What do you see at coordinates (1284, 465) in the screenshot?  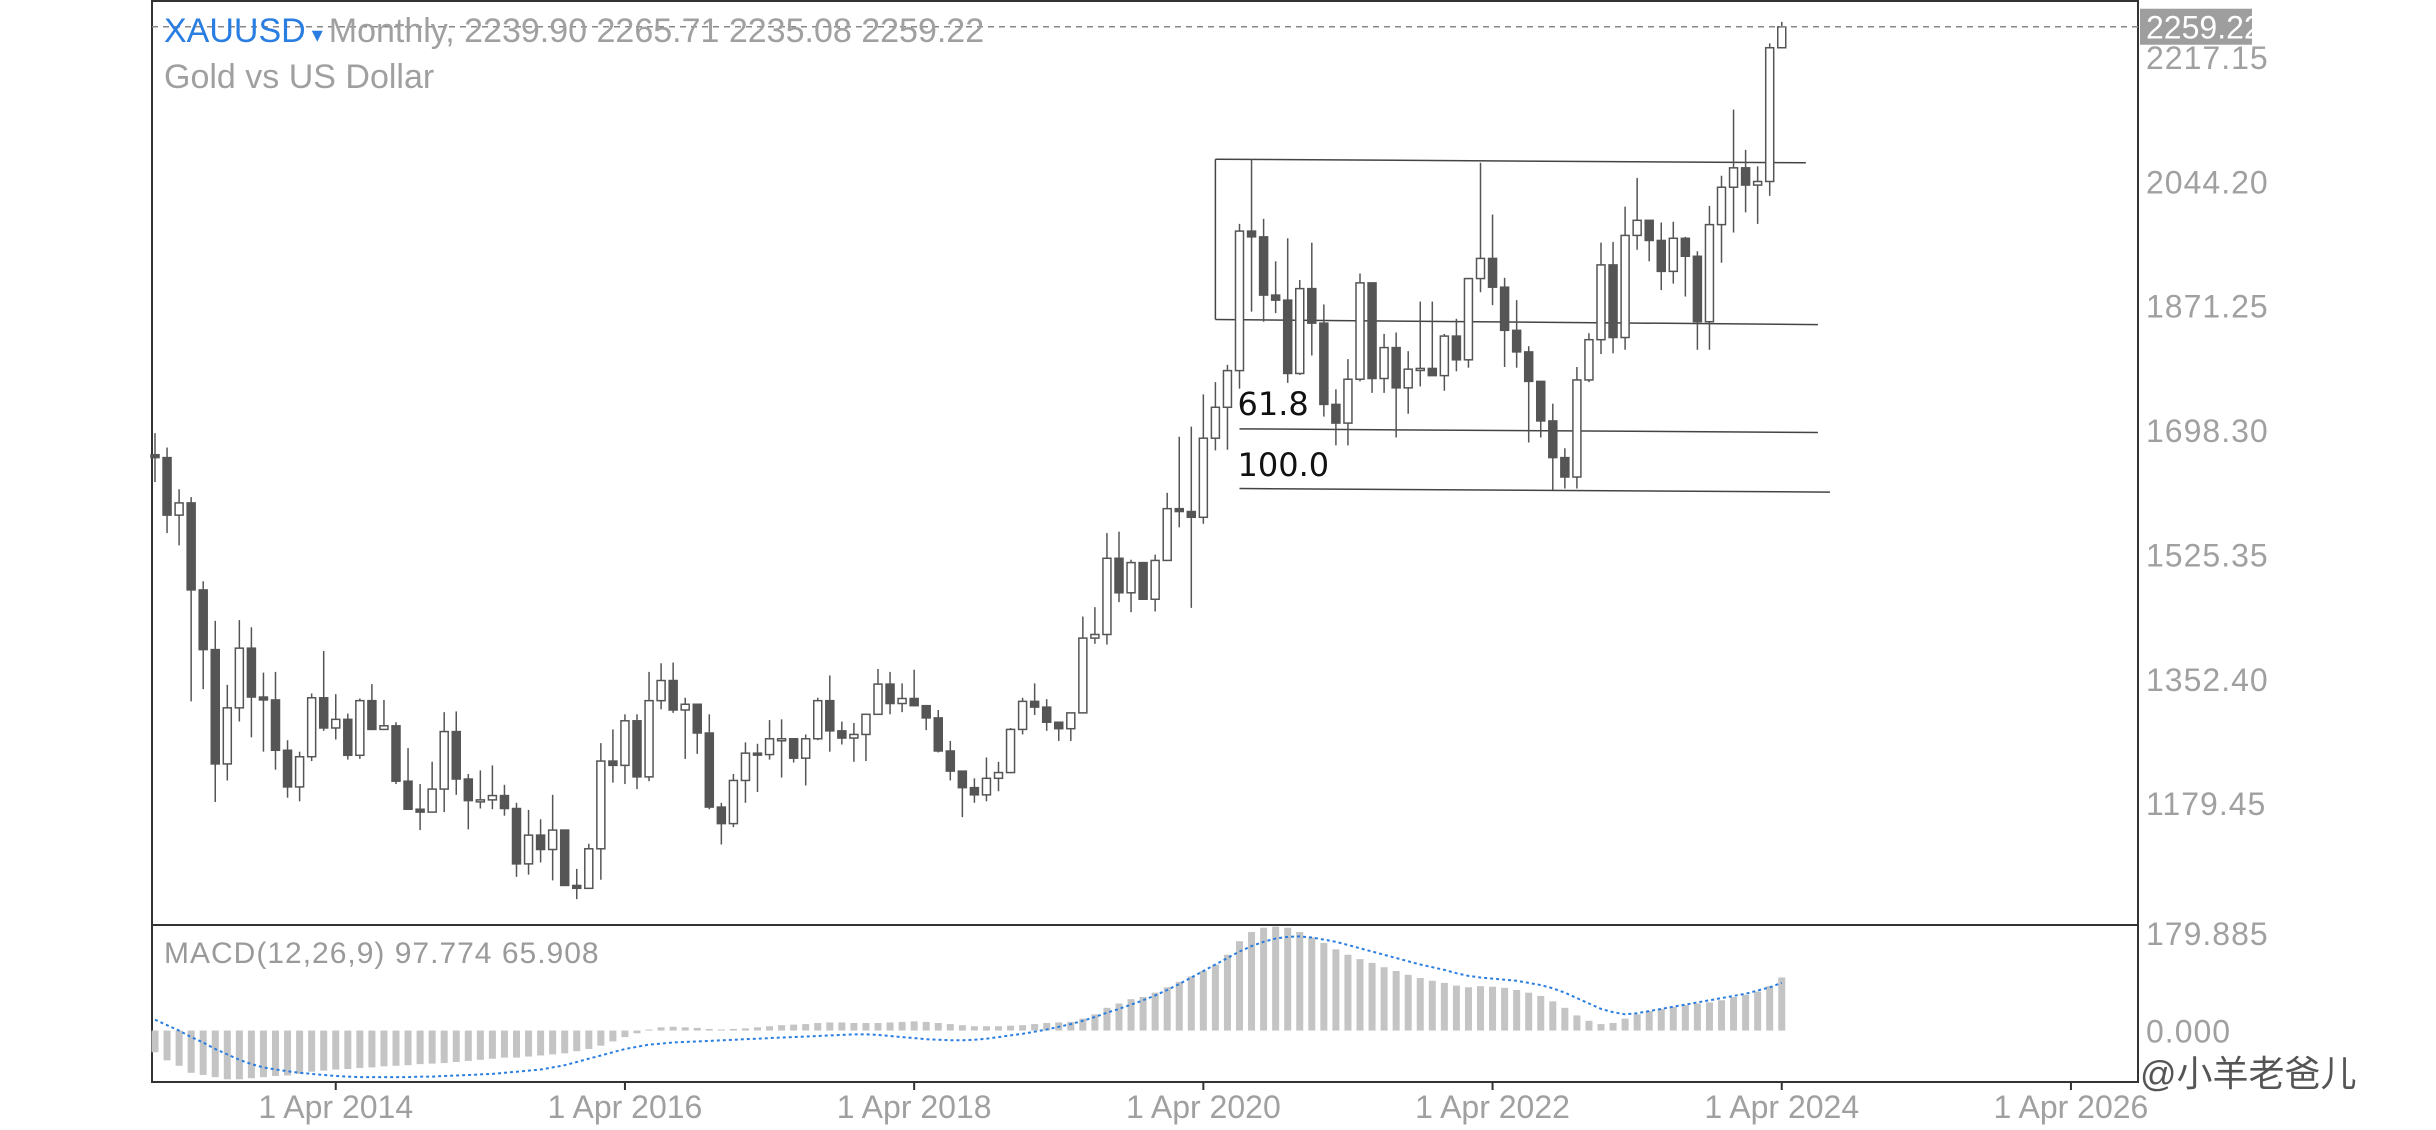 I see `fib-level-label: 100.0` at bounding box center [1284, 465].